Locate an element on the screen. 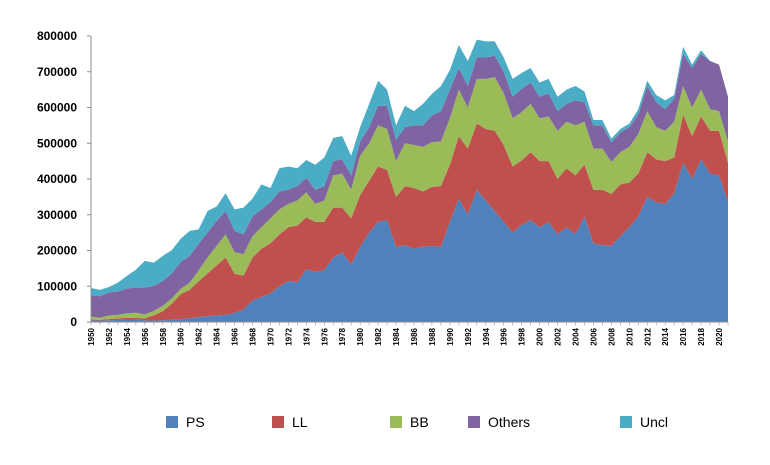 This screenshot has width=770, height=465. y-tick-label: 500000 is located at coordinates (57, 143).